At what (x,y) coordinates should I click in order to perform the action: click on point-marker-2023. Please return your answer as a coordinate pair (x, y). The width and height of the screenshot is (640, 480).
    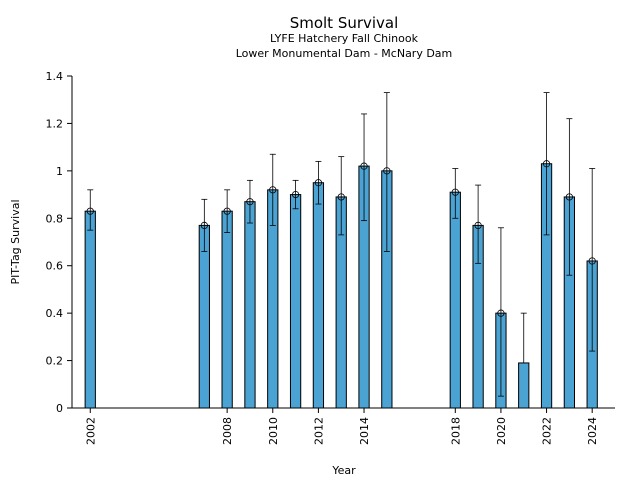
    Looking at the image, I should click on (569, 197).